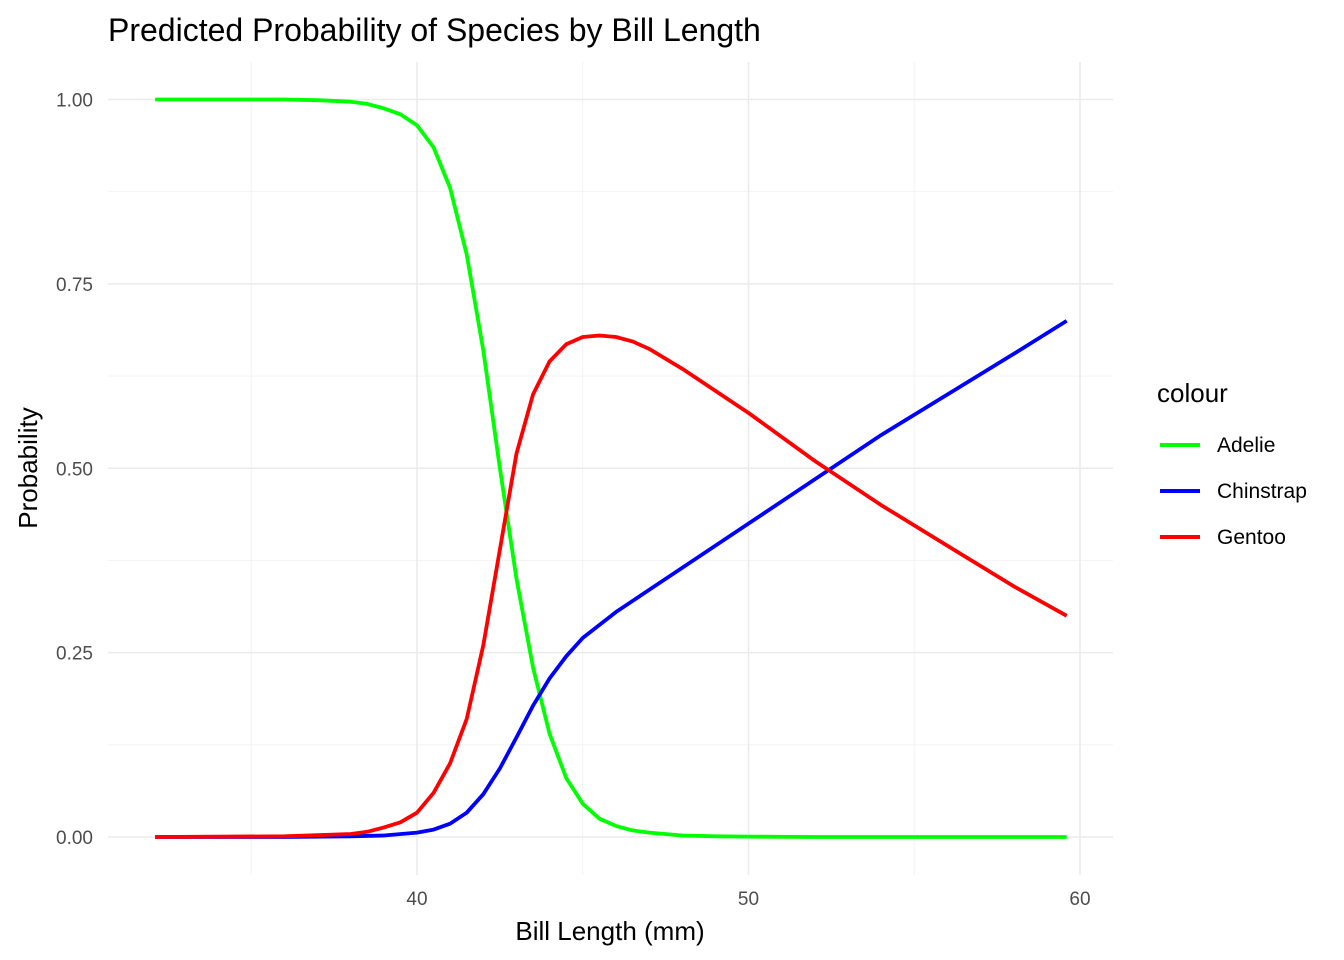 The width and height of the screenshot is (1344, 960). Describe the element at coordinates (609, 931) in the screenshot. I see `x-axis-title: Bill Length (mm)` at that location.